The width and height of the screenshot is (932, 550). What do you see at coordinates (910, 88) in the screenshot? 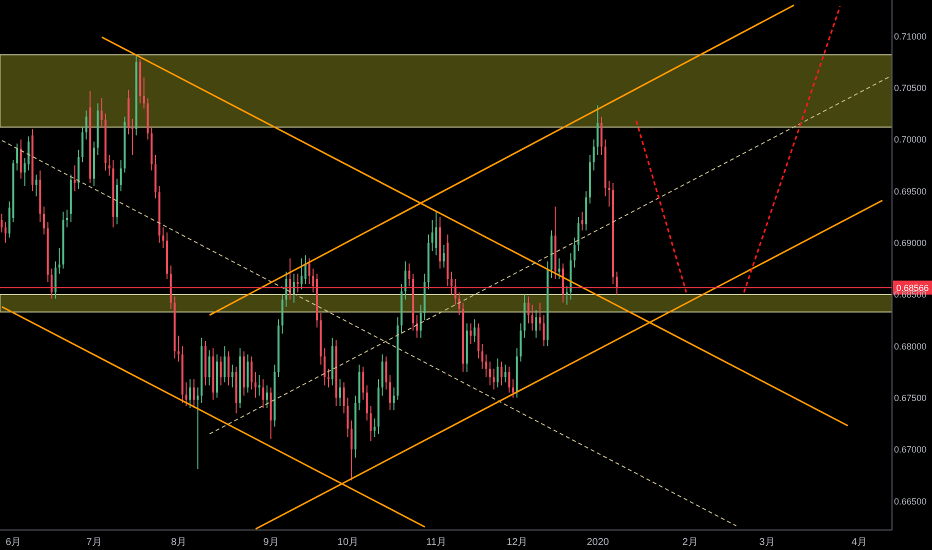
I see `y-tick-label: 0.70500` at bounding box center [910, 88].